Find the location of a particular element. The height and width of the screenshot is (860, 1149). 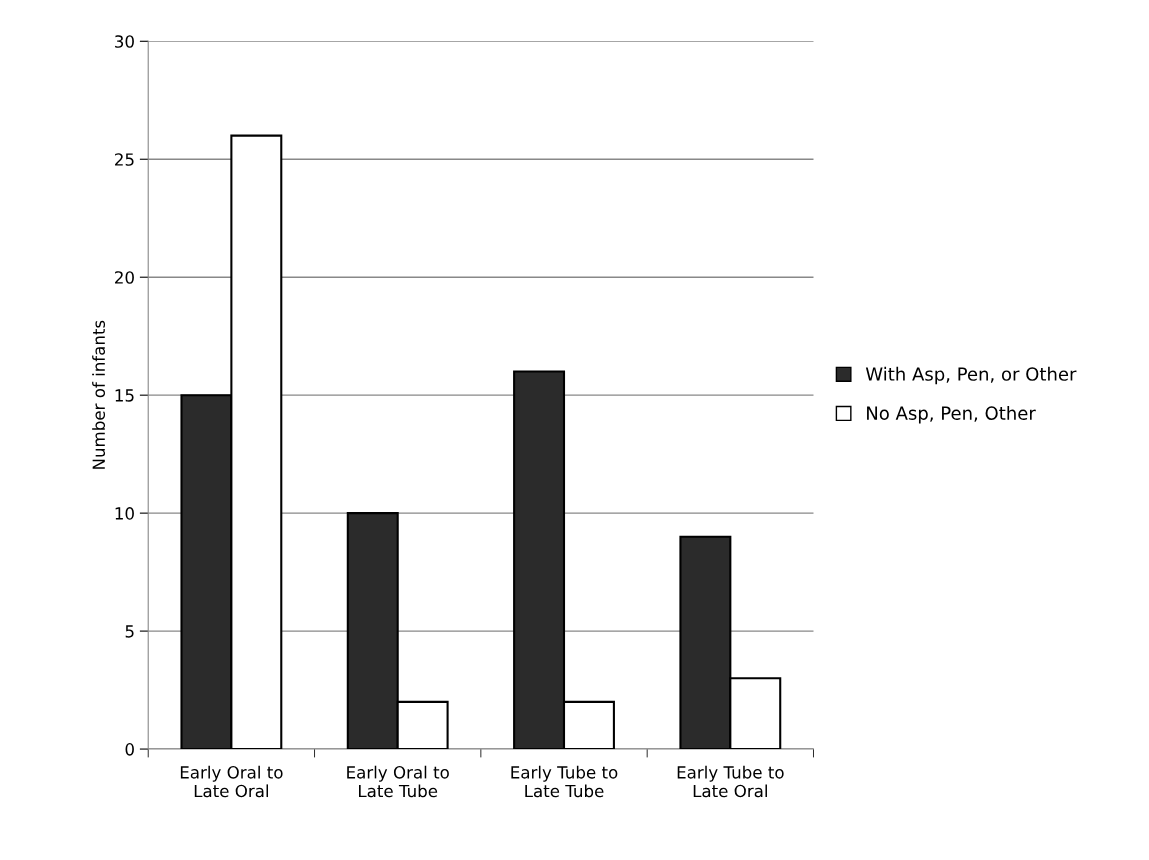

legend-label: No Asp, Pen, Other is located at coordinates (951, 415).